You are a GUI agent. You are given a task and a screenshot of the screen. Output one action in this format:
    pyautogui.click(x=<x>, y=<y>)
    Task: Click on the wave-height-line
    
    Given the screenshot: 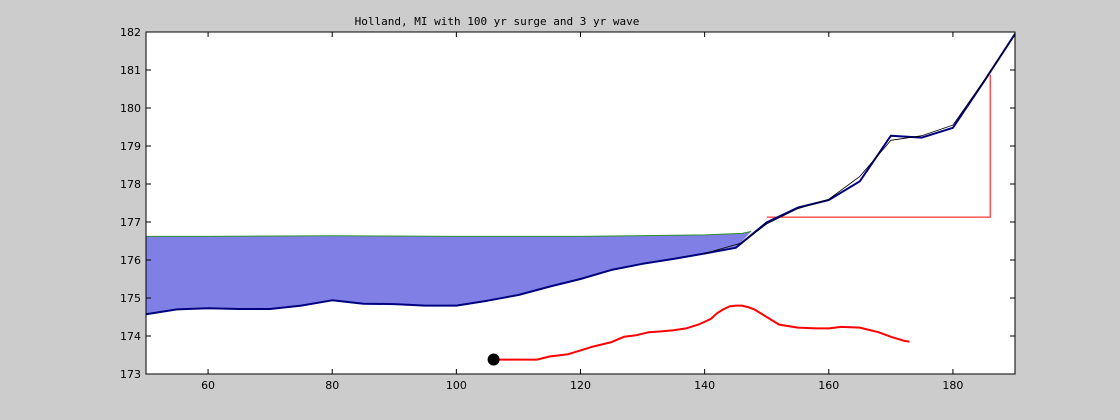 What is the action you would take?
    pyautogui.click(x=701, y=332)
    